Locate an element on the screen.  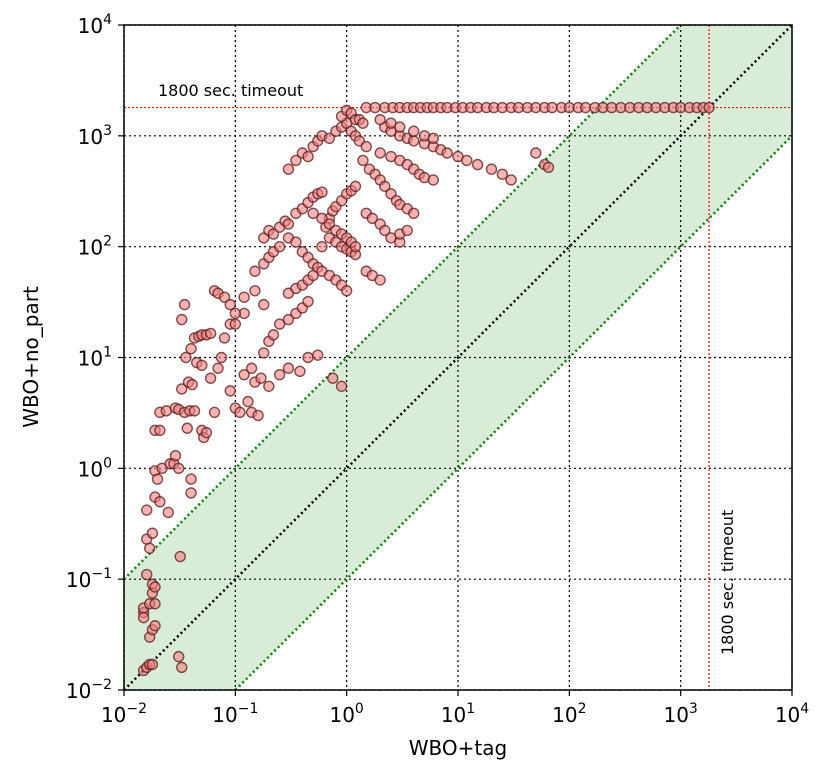
x-tick-label: 10³ is located at coordinates (680, 714).